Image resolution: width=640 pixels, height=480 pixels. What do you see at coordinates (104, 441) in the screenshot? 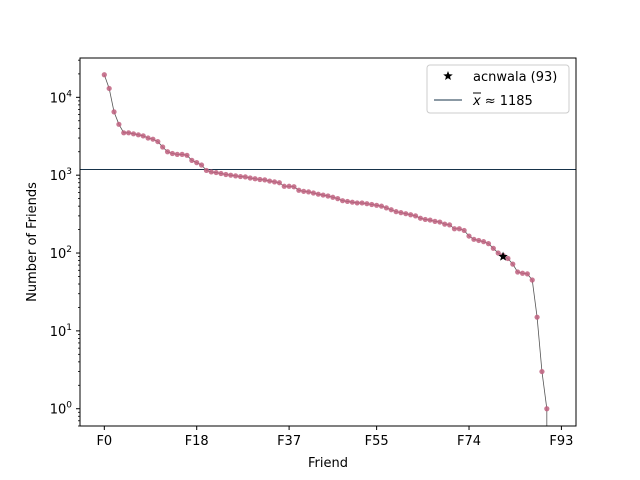
I see `x-tick-label: F0` at bounding box center [104, 441].